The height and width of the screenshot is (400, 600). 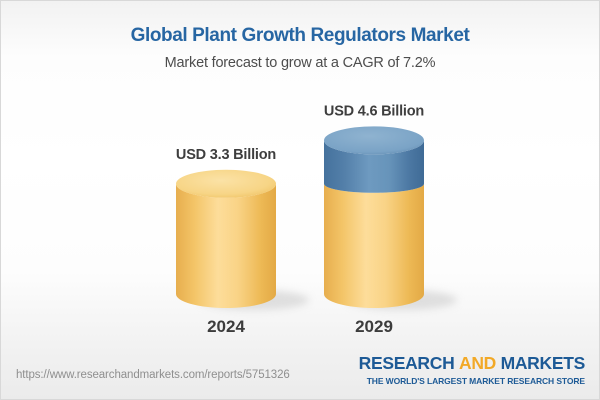 What do you see at coordinates (406, 363) in the screenshot?
I see `logo-word-research: RESEARCH` at bounding box center [406, 363].